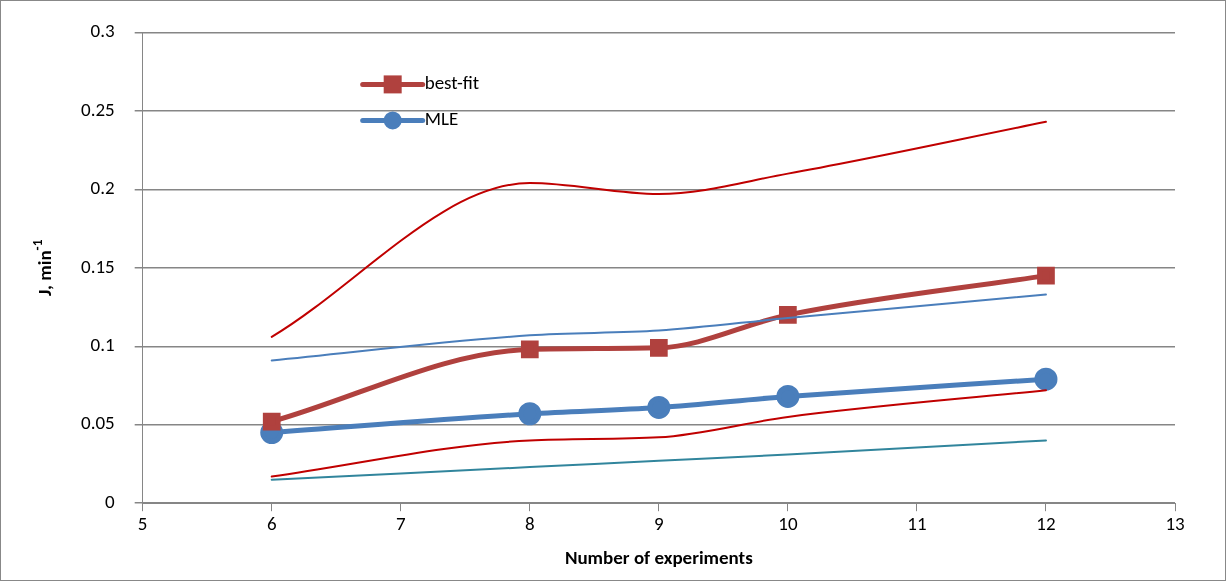 This screenshot has width=1226, height=581. What do you see at coordinates (98, 266) in the screenshot?
I see `y-tick-label: 0.15` at bounding box center [98, 266].